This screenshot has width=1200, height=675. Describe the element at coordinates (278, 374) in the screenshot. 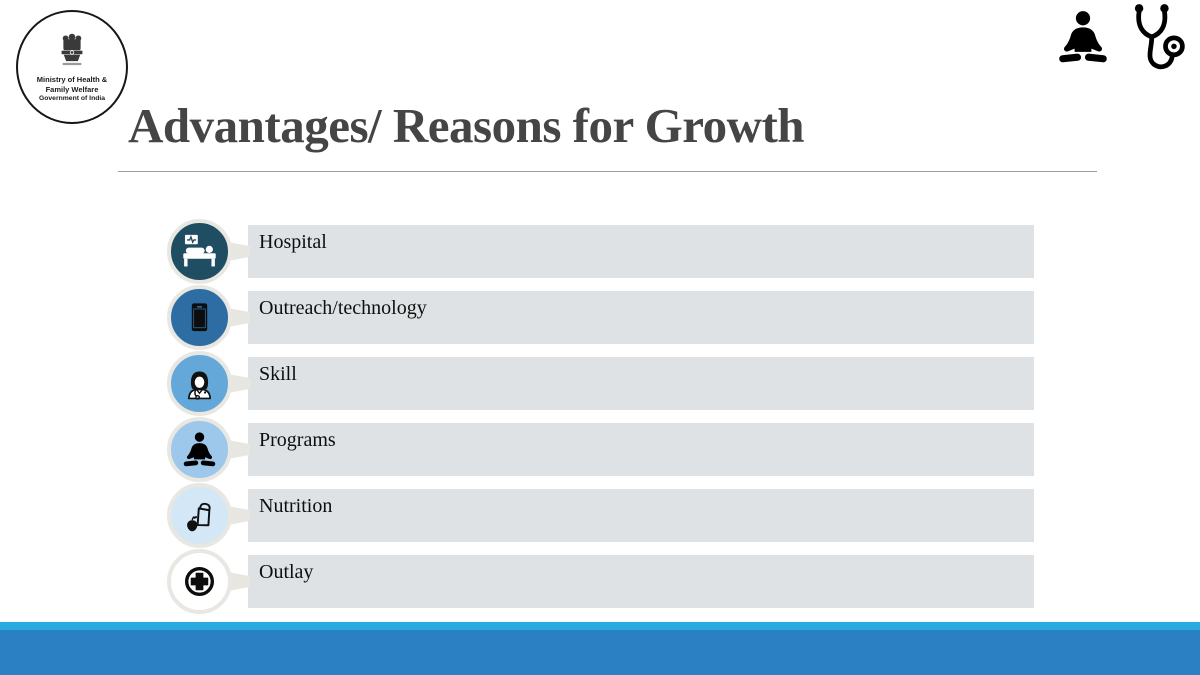

I see `item-label: Skill` at that location.